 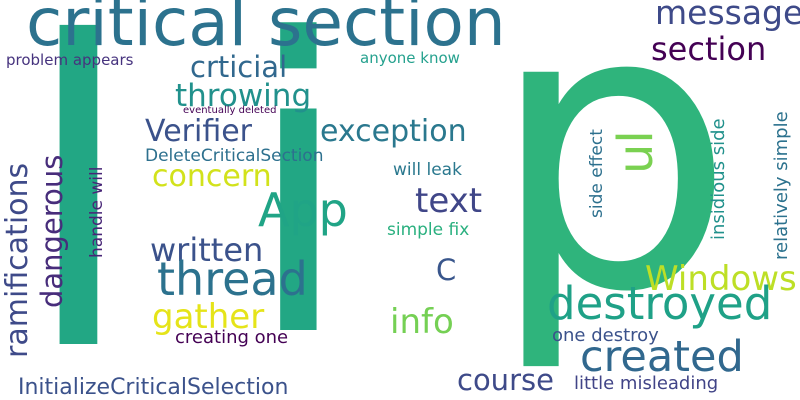 What do you see at coordinates (662, 357) in the screenshot?
I see `word-created: created` at bounding box center [662, 357].